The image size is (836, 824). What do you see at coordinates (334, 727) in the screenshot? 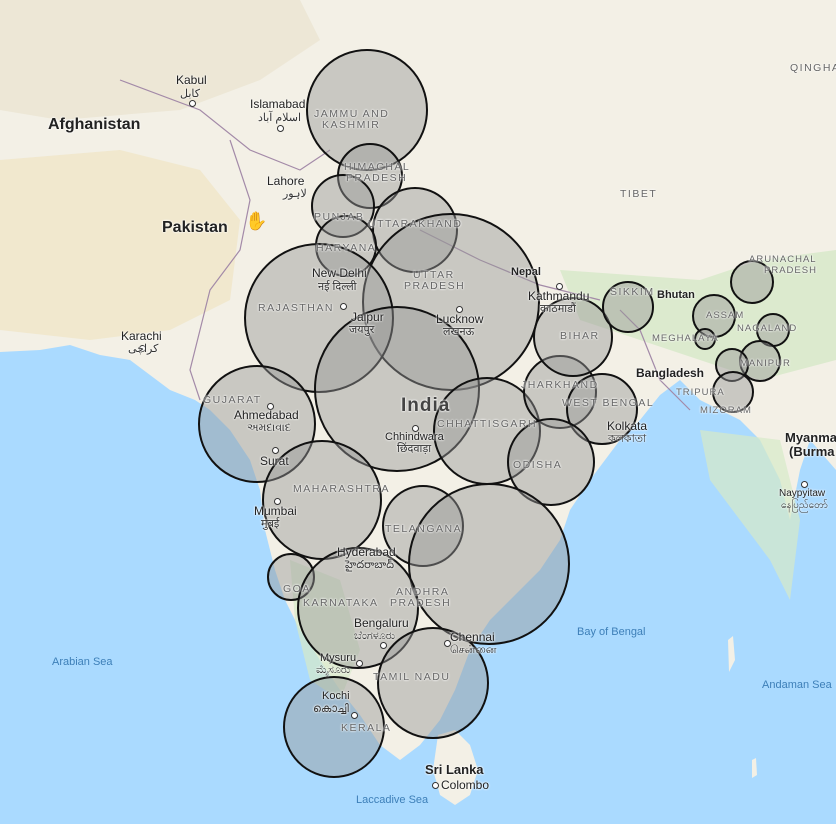
I see `bubble-kerala` at bounding box center [334, 727].